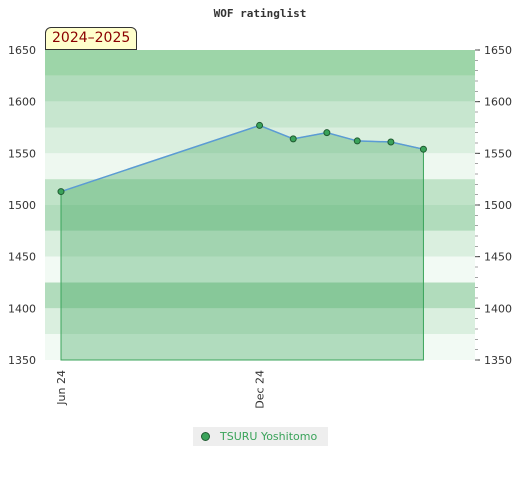 The height and width of the screenshot is (480, 520). Describe the element at coordinates (269, 436) in the screenshot. I see `legend-label: TSURU Yoshitomo` at that location.